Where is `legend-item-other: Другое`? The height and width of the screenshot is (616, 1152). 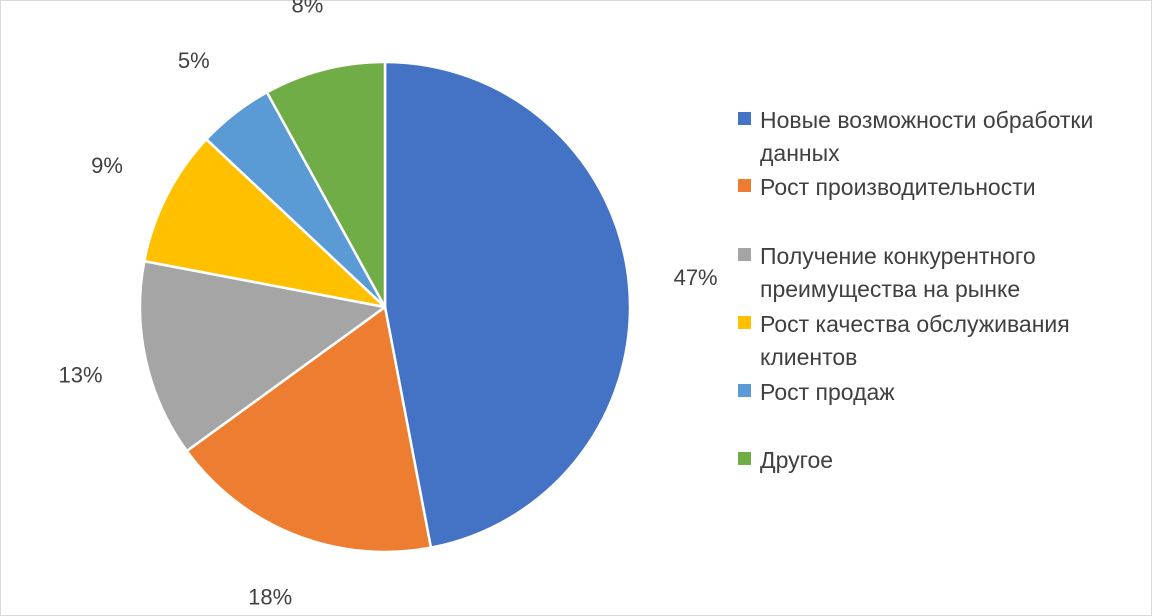
legend-item-other: Другое is located at coordinates (934, 460).